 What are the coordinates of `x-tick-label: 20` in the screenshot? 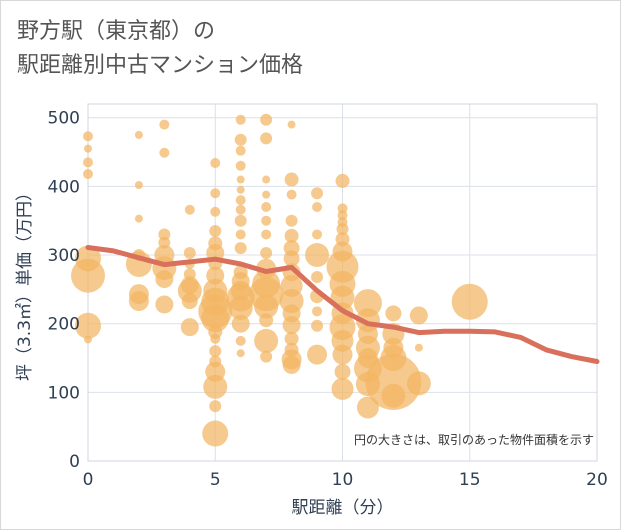 It's located at (597, 480).